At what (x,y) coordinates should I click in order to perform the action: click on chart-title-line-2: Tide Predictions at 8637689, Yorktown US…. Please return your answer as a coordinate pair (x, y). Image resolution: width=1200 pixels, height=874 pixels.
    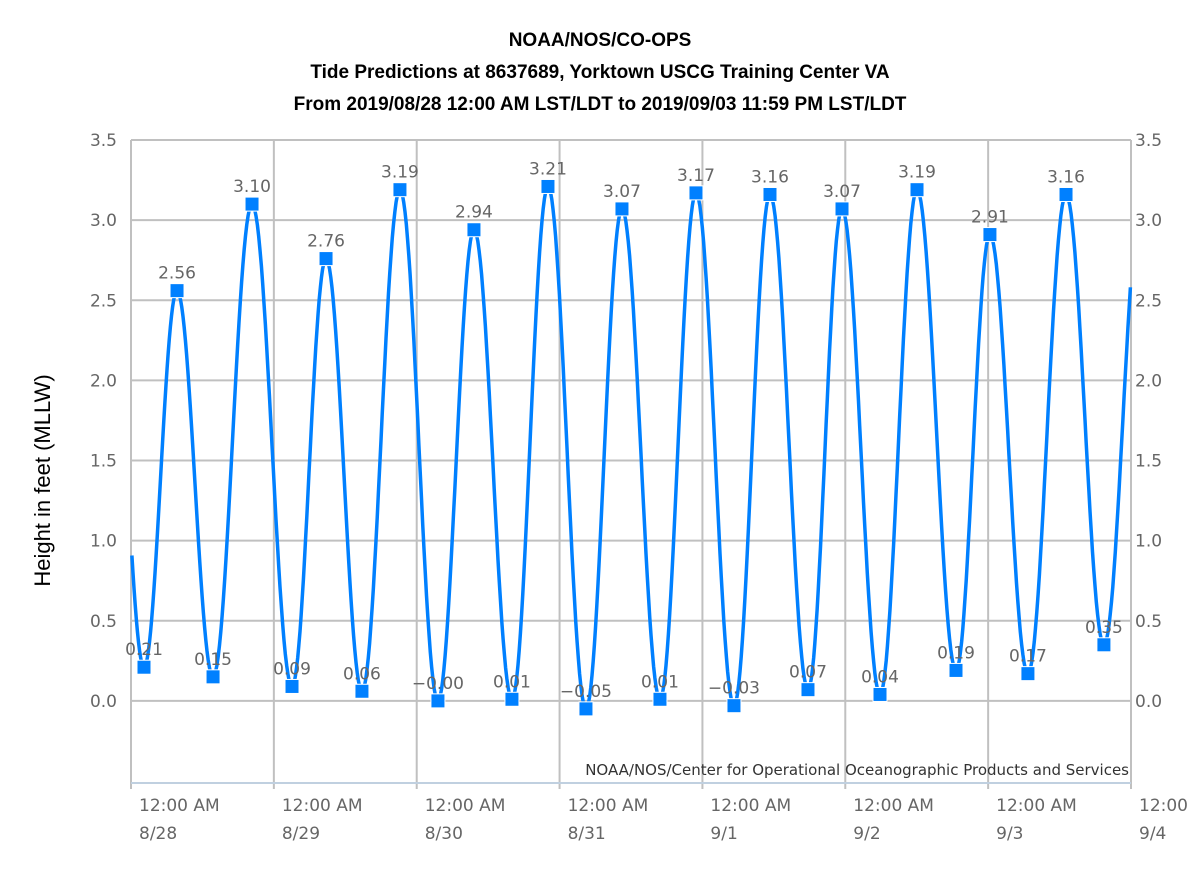
    Looking at the image, I should click on (600, 72).